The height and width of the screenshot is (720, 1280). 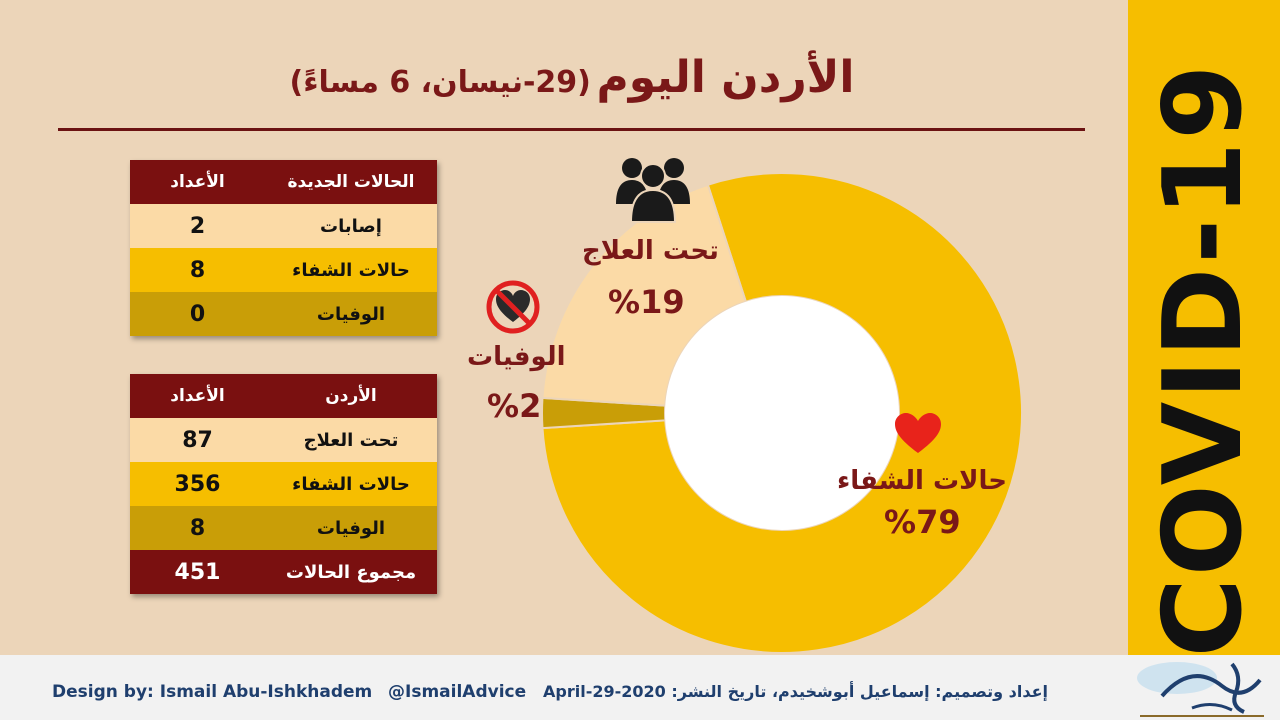 What do you see at coordinates (212, 692) in the screenshot?
I see `credit-english: Design by: Ismail Abu-Ishkhadem` at bounding box center [212, 692].